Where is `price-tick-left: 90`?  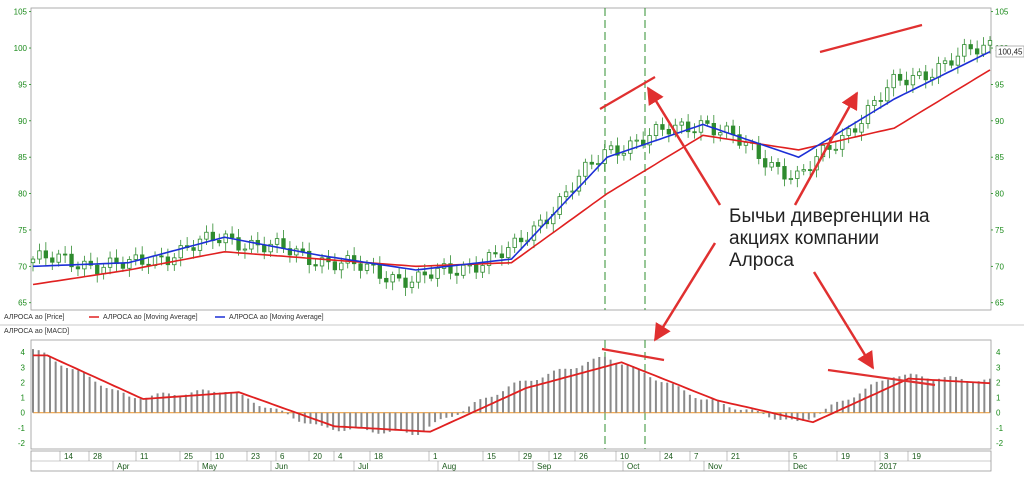 price-tick-left: 90 is located at coordinates (22, 121).